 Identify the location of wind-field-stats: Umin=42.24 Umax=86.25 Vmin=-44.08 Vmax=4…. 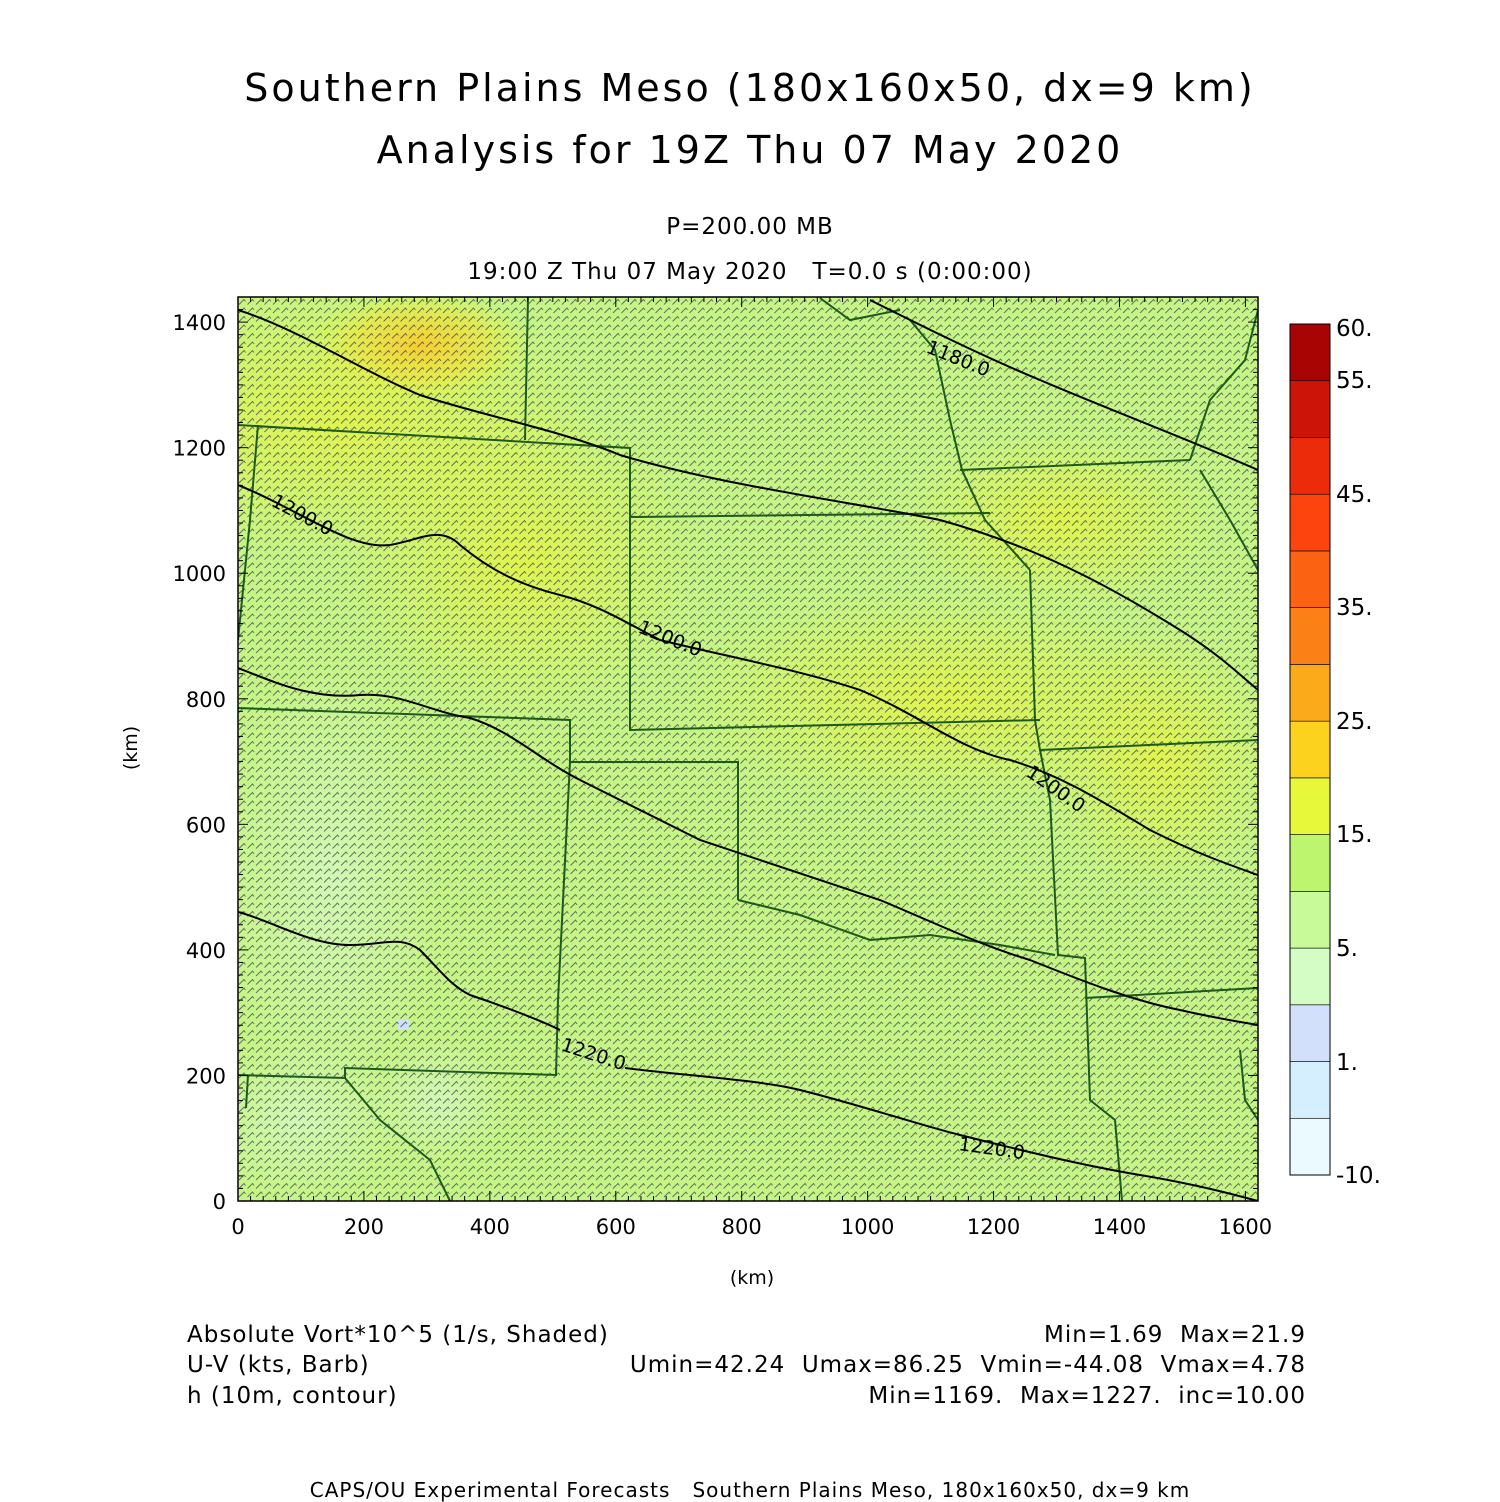
(968, 1365).